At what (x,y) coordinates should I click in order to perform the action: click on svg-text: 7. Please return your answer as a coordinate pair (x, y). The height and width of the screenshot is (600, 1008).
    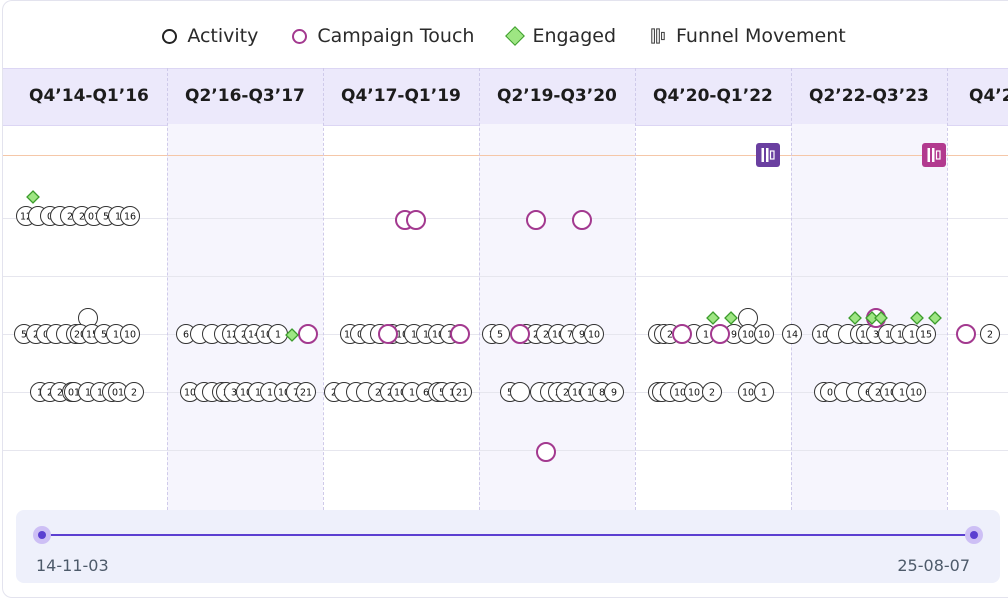
    Looking at the image, I should click on (296, 393).